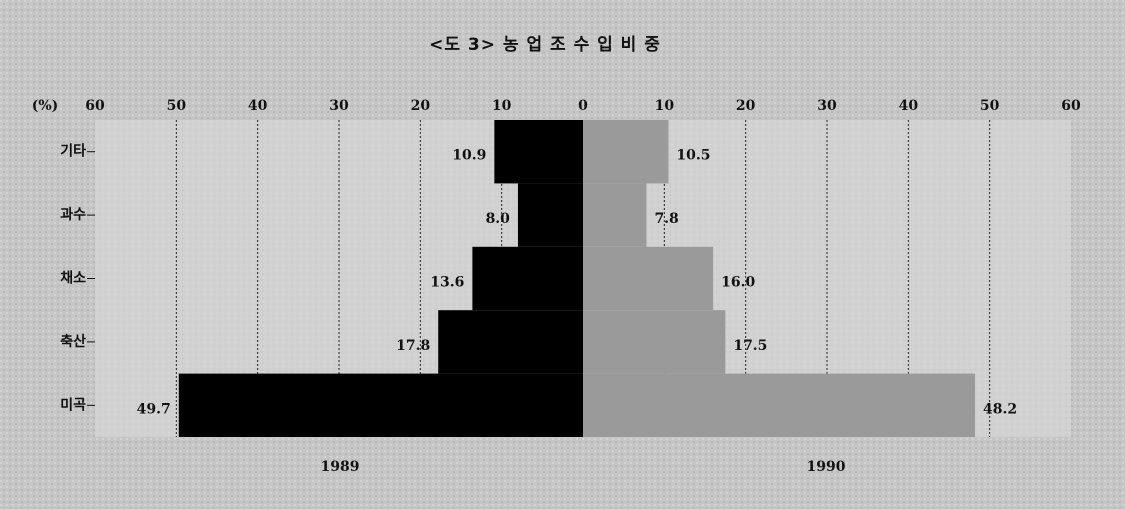 This screenshot has width=1125, height=509. Describe the element at coordinates (340, 467) in the screenshot. I see `series-label: 1989` at that location.